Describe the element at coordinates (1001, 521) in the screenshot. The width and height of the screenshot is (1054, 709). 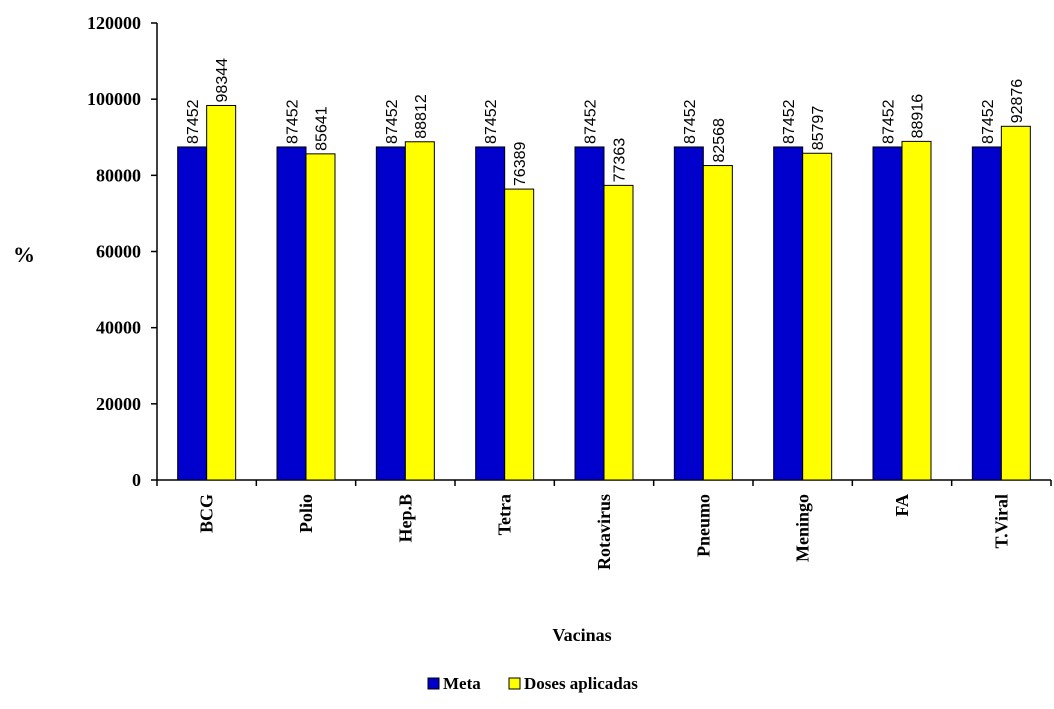
I see `x-category-label: T.Viral` at that location.